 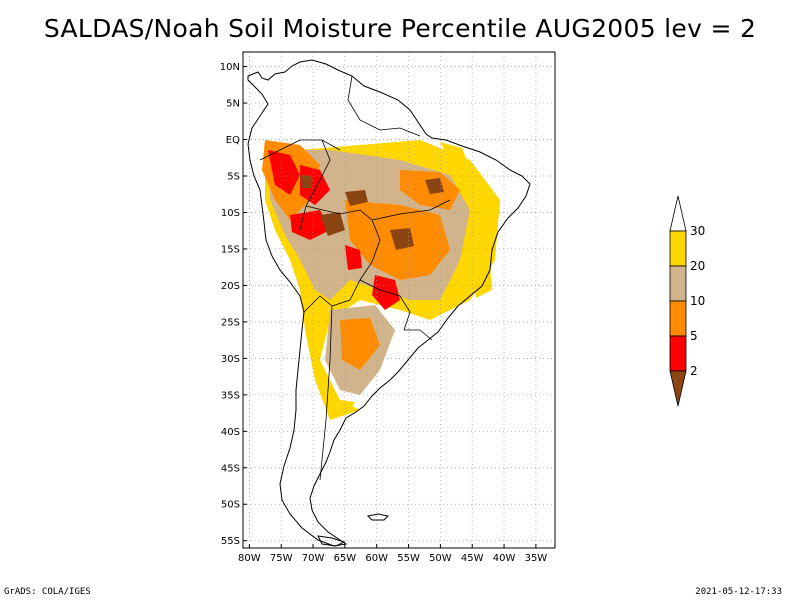 I want to click on lat-tick-label: 5S, so click(x=233, y=177).